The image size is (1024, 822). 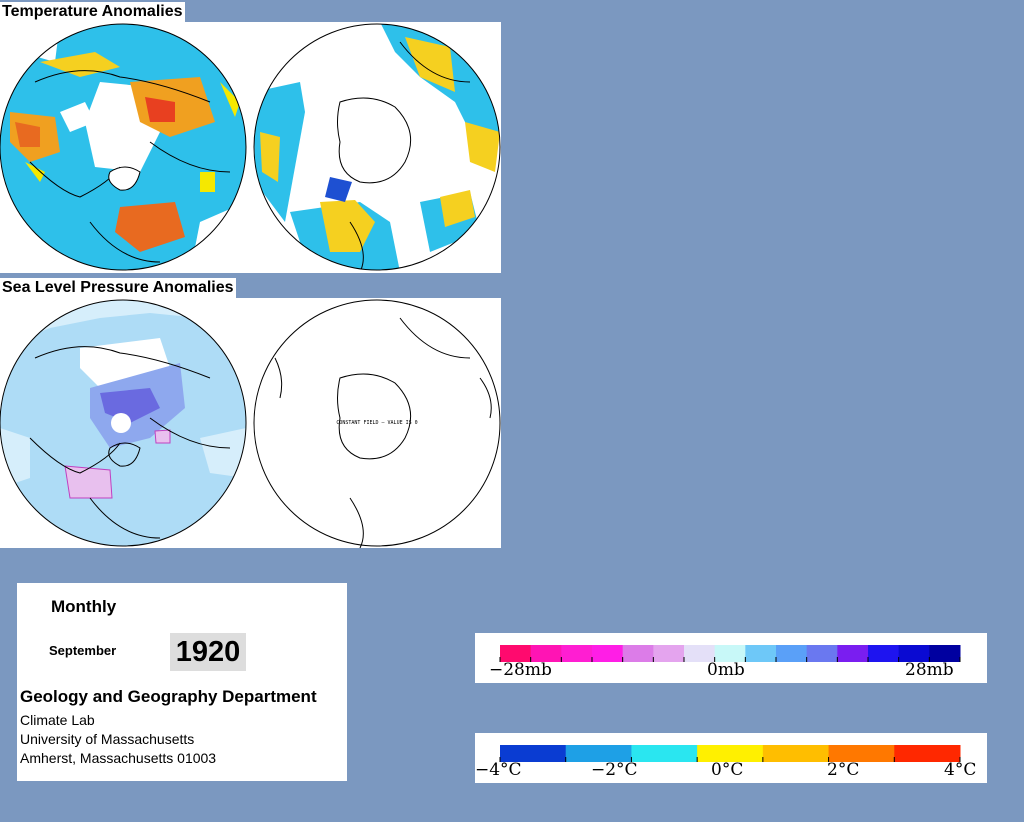 I want to click on temperature-legend-label-1: −4°C, so click(x=498, y=770).